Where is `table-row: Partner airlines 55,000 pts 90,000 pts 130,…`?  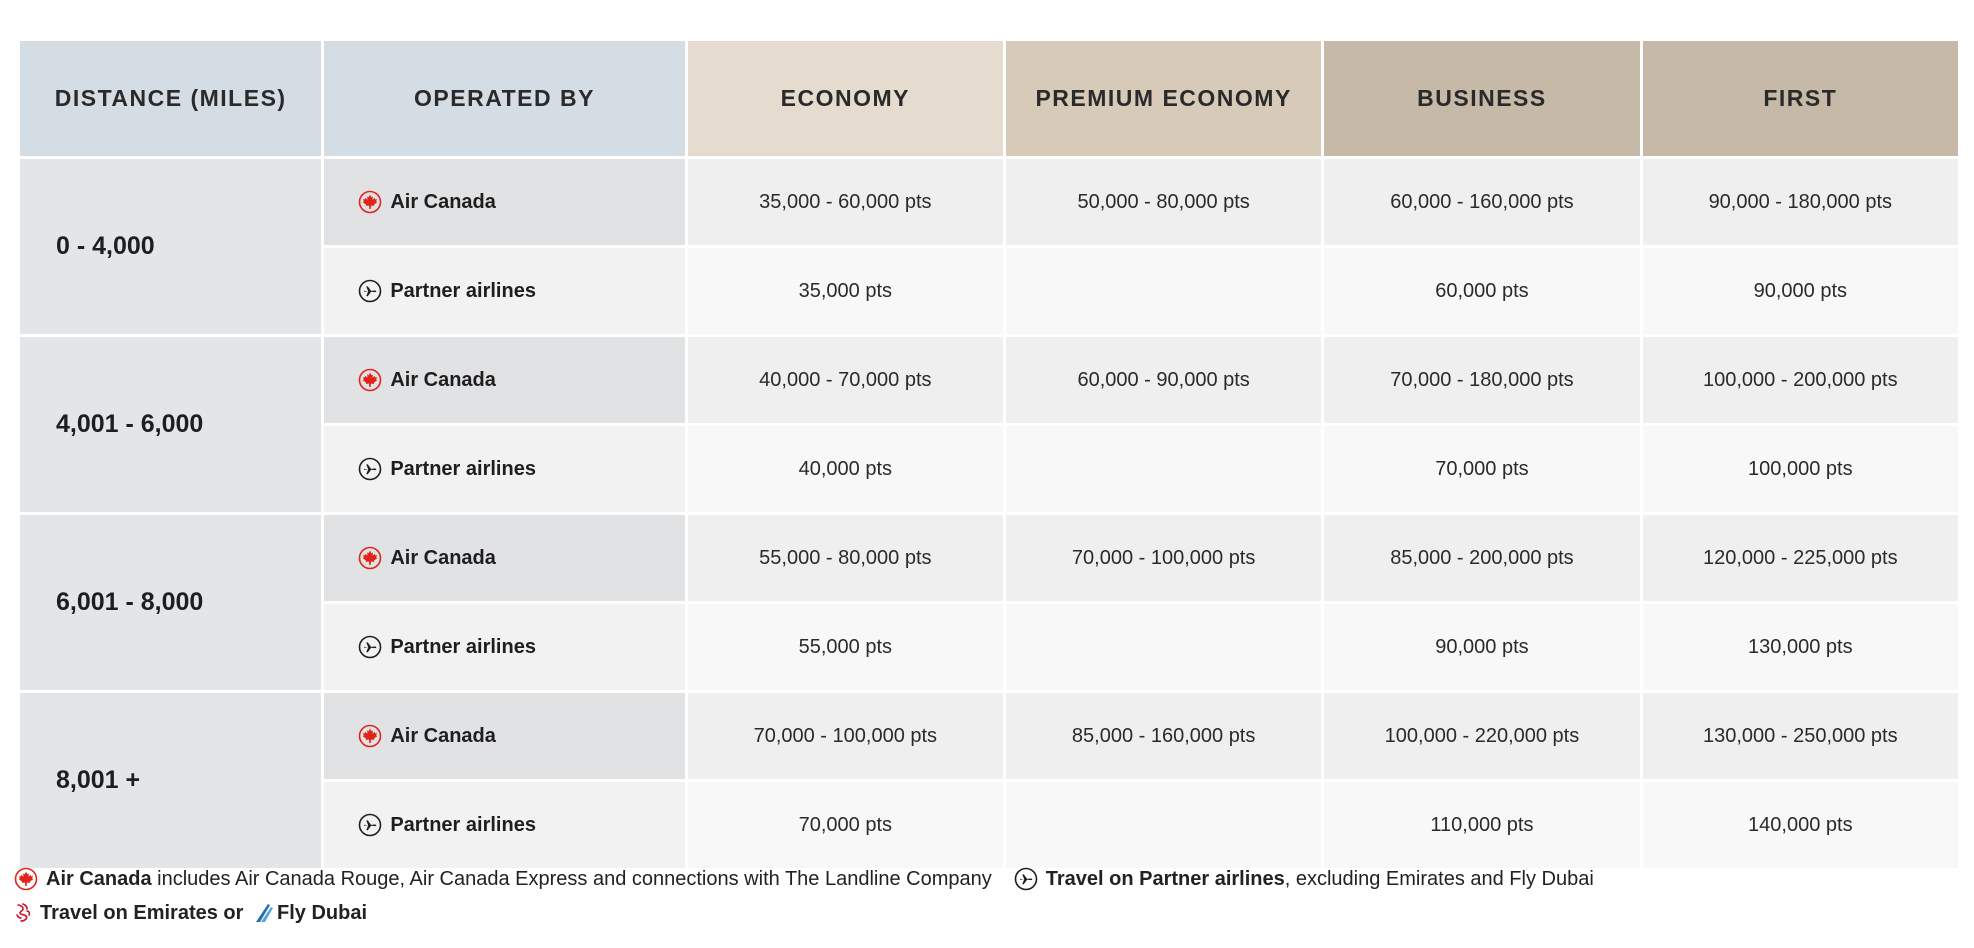 table-row: Partner airlines 55,000 pts 90,000 pts 130,… is located at coordinates (989, 647).